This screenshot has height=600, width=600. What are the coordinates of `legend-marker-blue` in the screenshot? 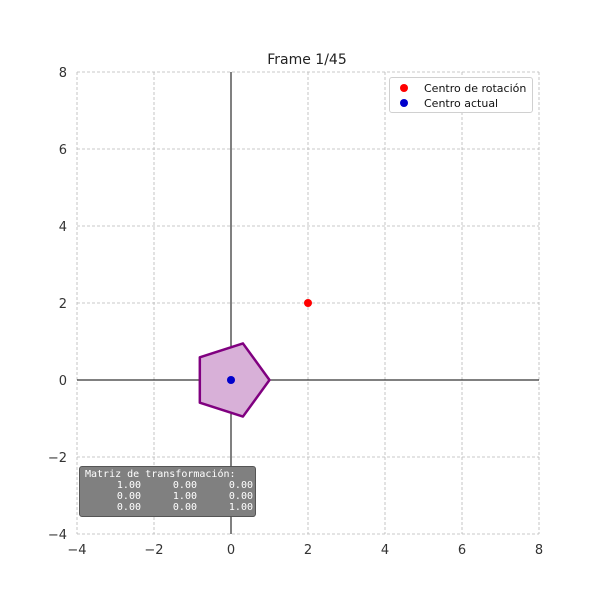 It's located at (404, 103).